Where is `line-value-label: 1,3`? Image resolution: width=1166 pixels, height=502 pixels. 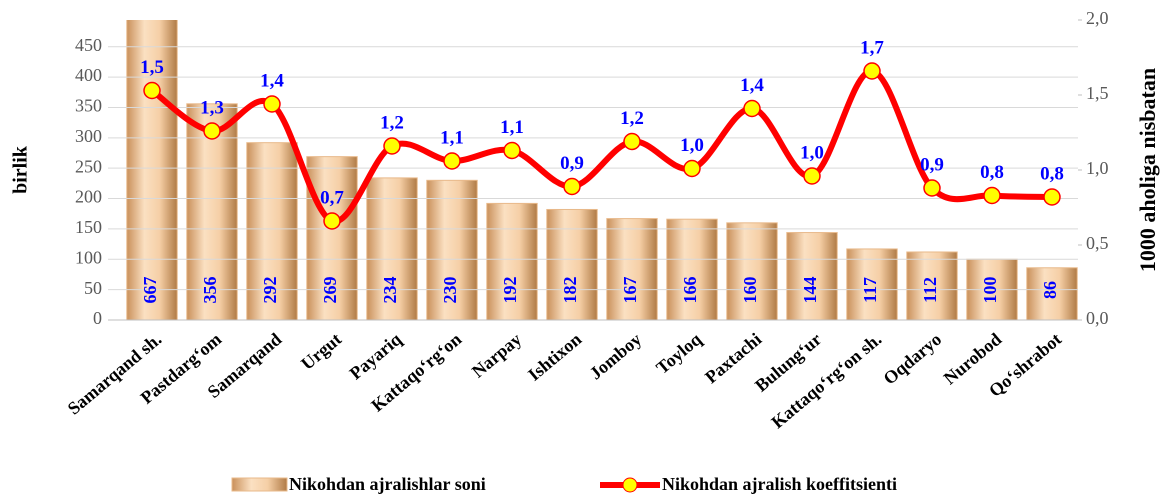 line-value-label: 1,3 is located at coordinates (212, 107).